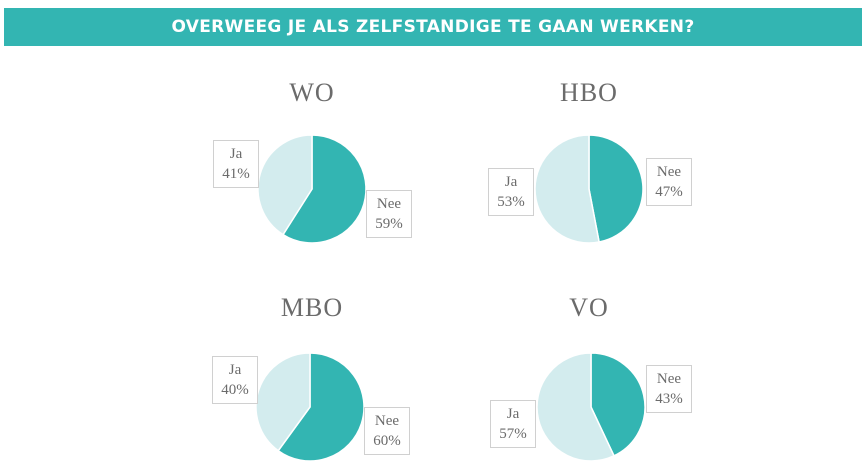 The height and width of the screenshot is (474, 868). I want to click on ja-label: Ja 57%, so click(513, 424).